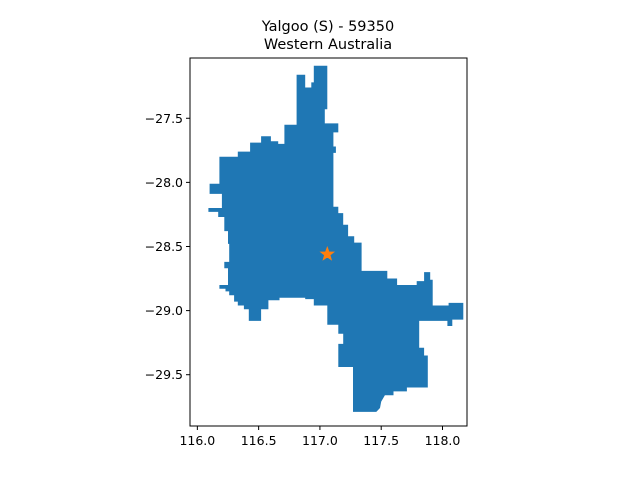 Image resolution: width=640 pixels, height=480 pixels. Describe the element at coordinates (164, 182) in the screenshot. I see `y-tick-label: −28.0` at that location.